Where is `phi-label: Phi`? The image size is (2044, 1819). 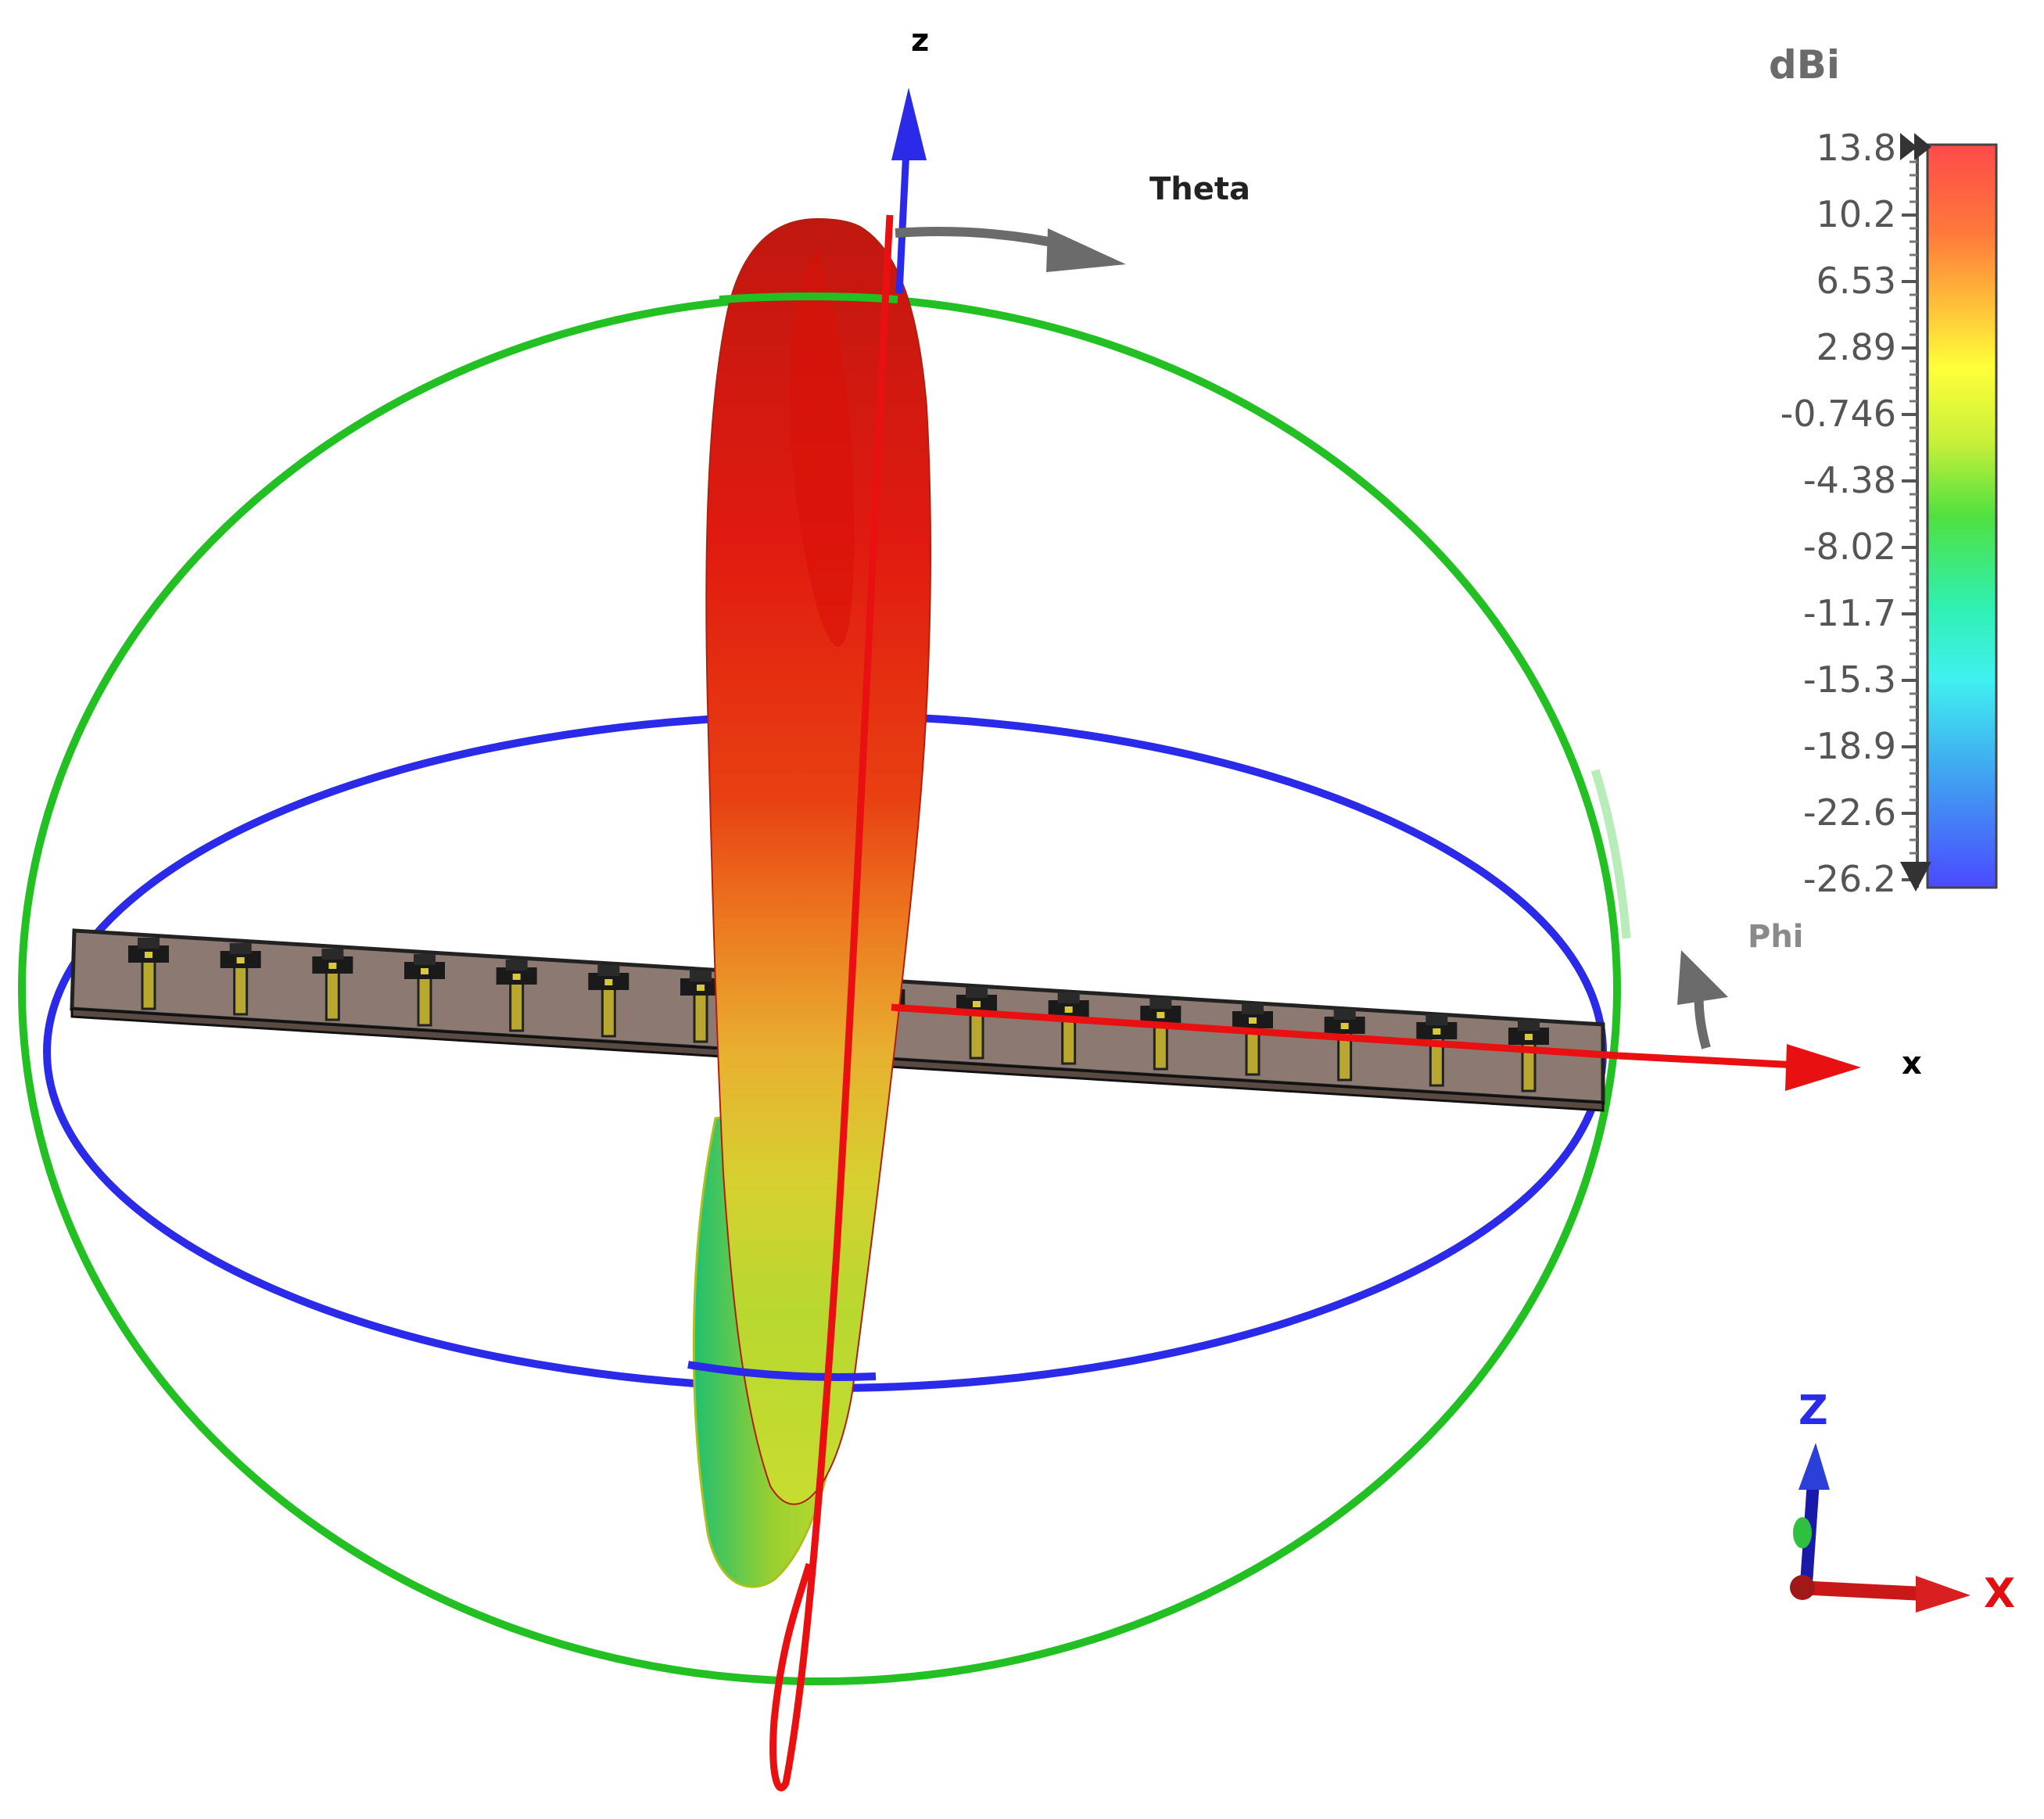
phi-label: Phi is located at coordinates (1776, 937).